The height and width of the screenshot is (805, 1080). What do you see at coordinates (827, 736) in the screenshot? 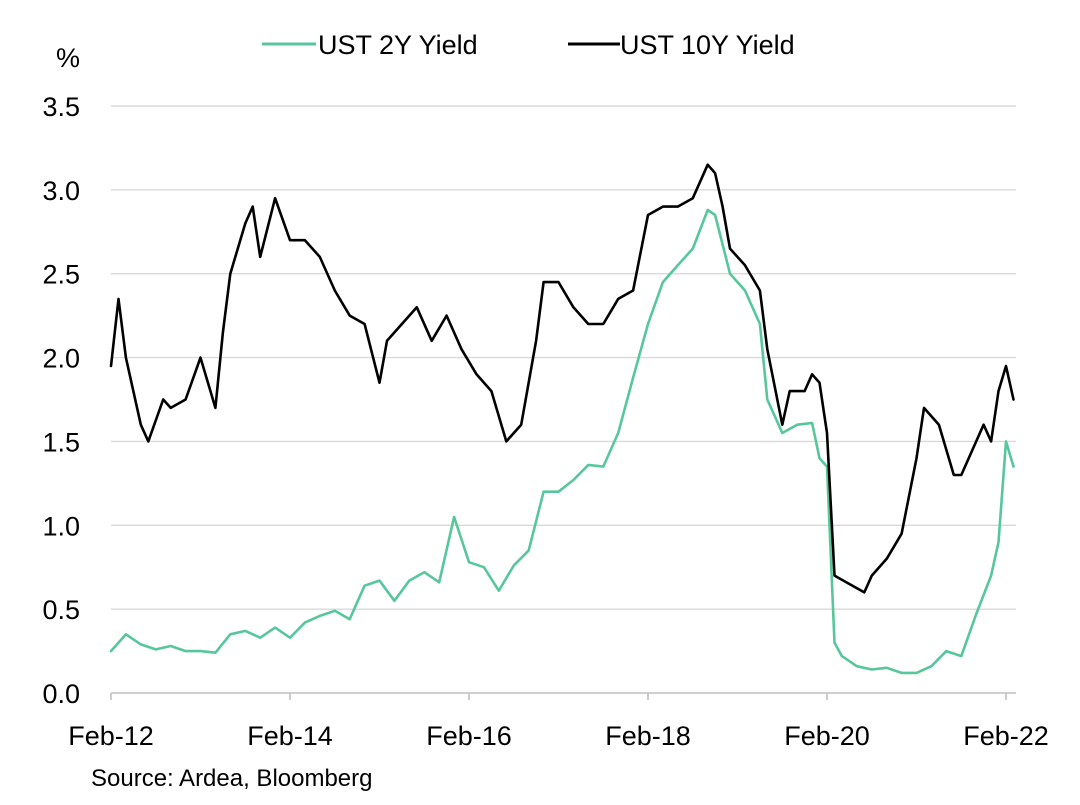
I see `x-tick-label: Feb-20` at bounding box center [827, 736].